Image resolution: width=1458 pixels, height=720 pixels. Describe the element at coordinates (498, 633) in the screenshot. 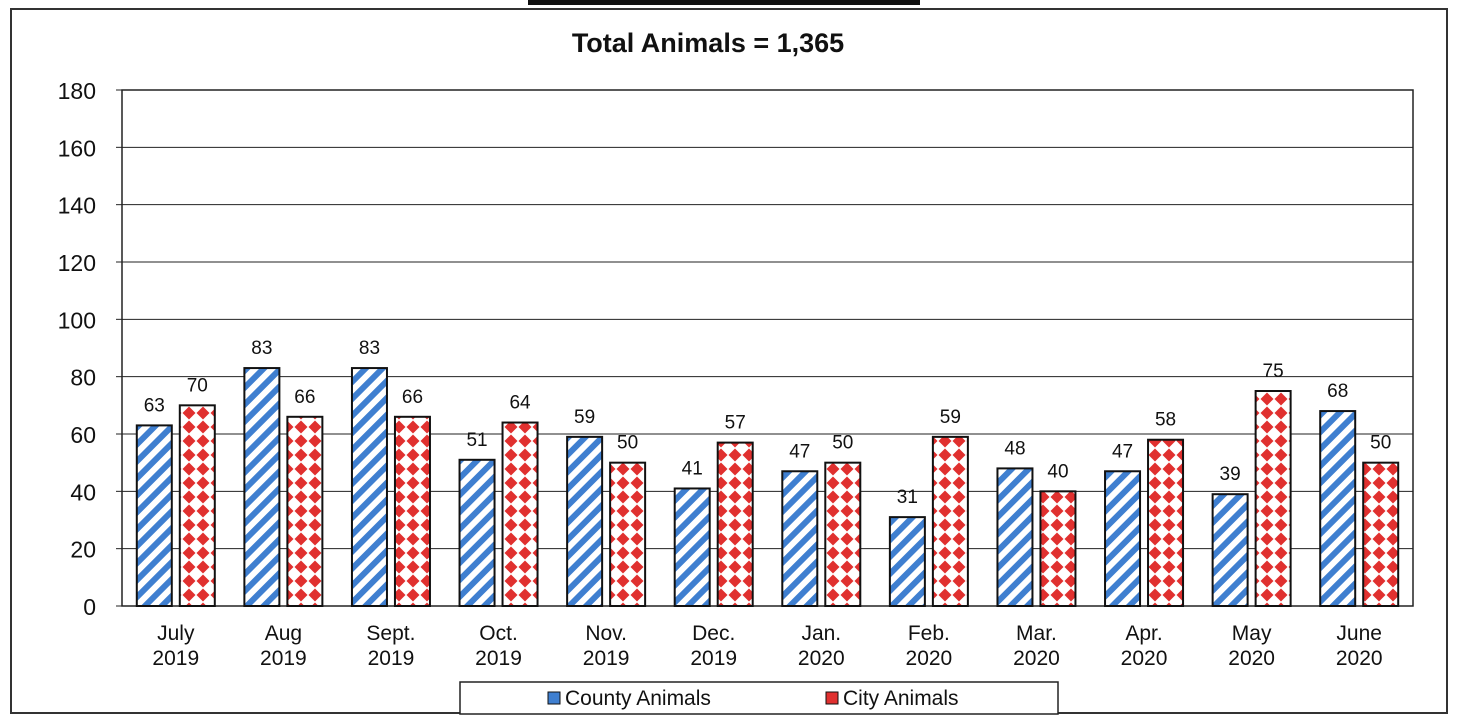

I see `x-tick-label: Oct.` at that location.